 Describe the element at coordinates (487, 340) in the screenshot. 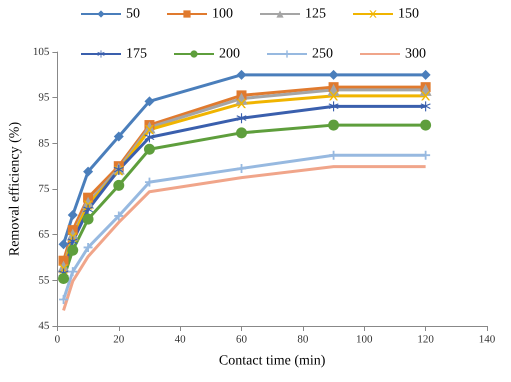

I see `x-tick-label: 140` at that location.